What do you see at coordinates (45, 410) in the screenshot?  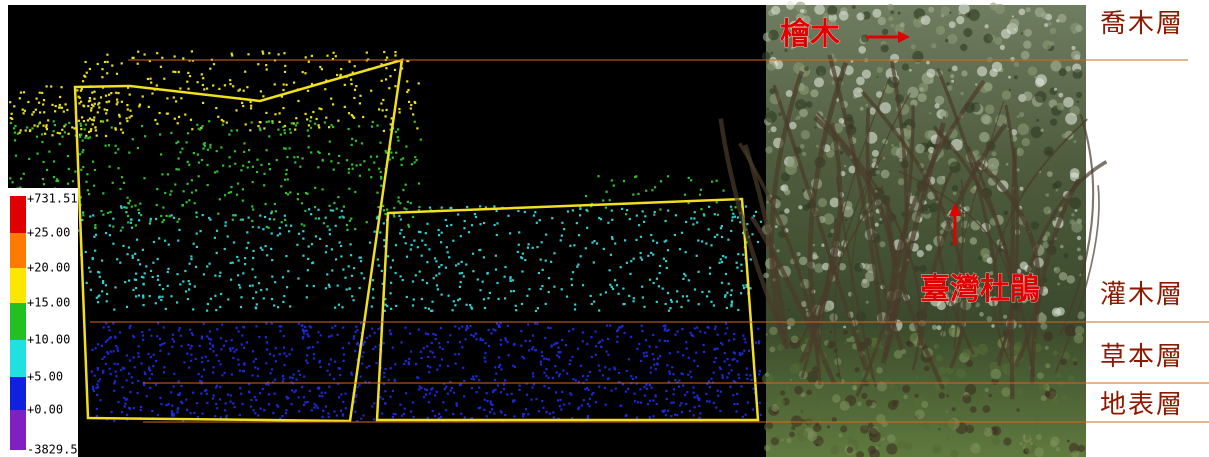 I see `scale-label: +0.00` at bounding box center [45, 410].